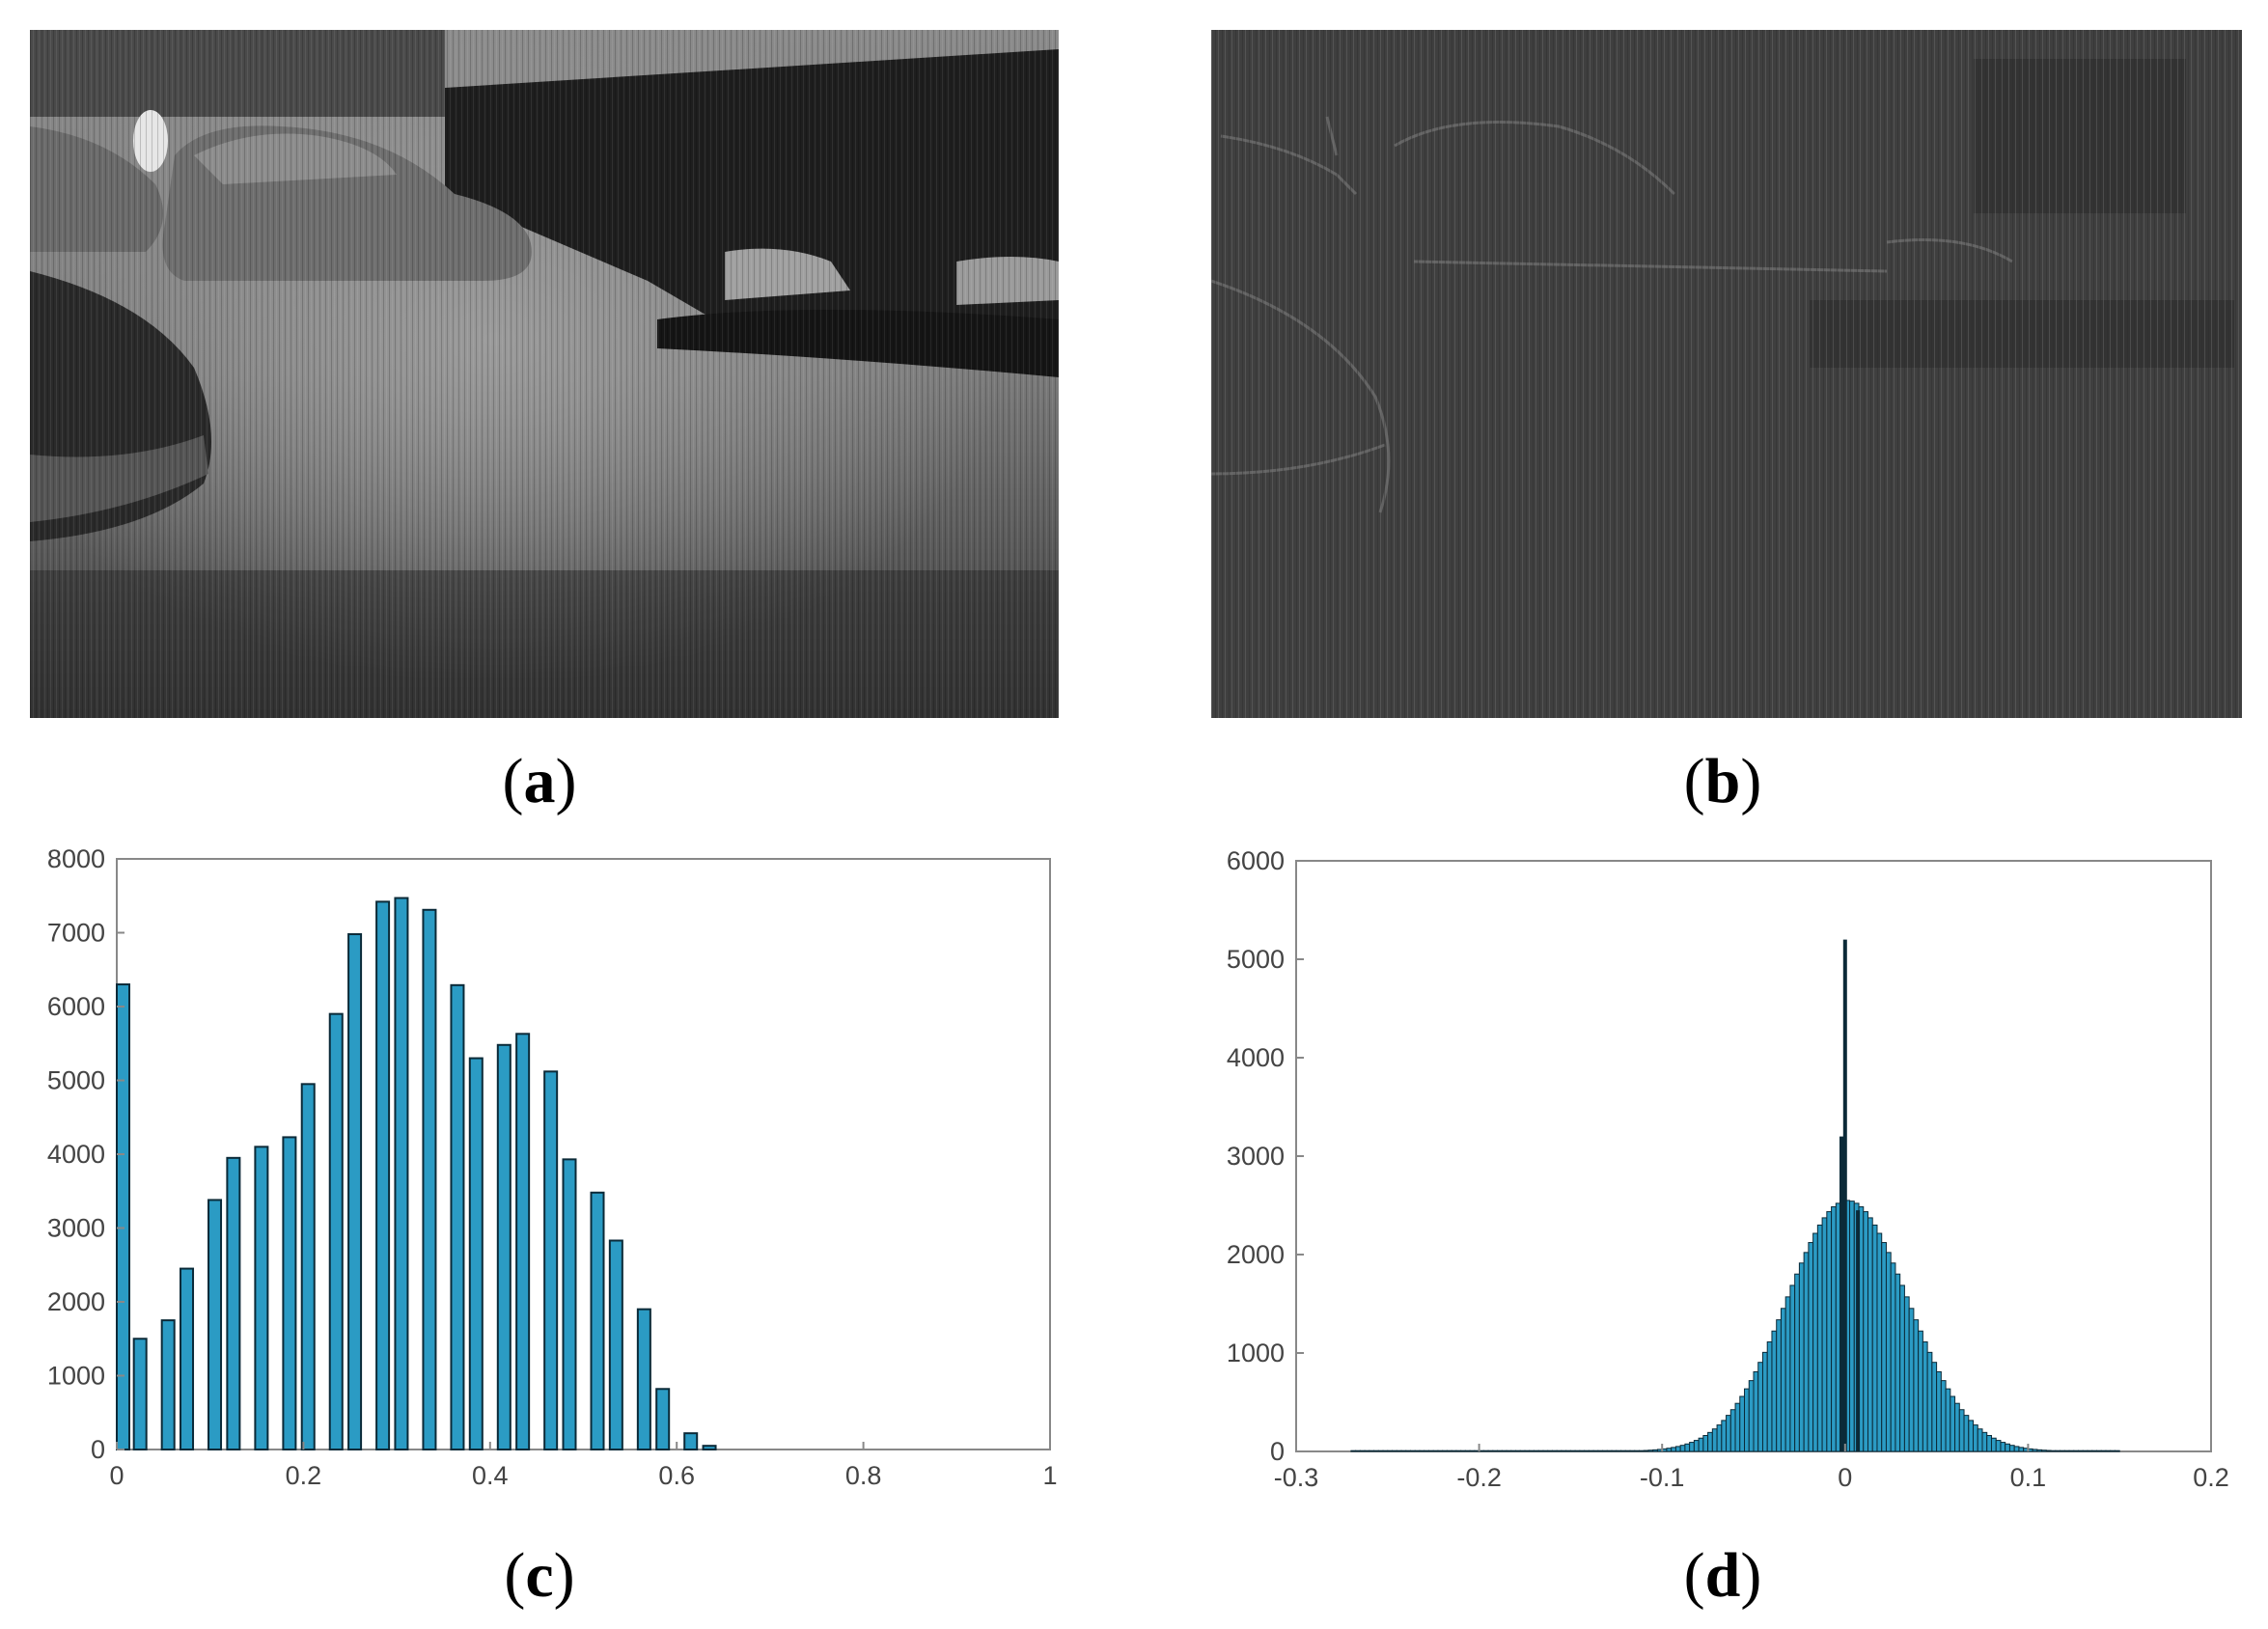 The width and height of the screenshot is (2268, 1629). Describe the element at coordinates (1662, 1477) in the screenshot. I see `x-tick-label: -0.1` at that location.